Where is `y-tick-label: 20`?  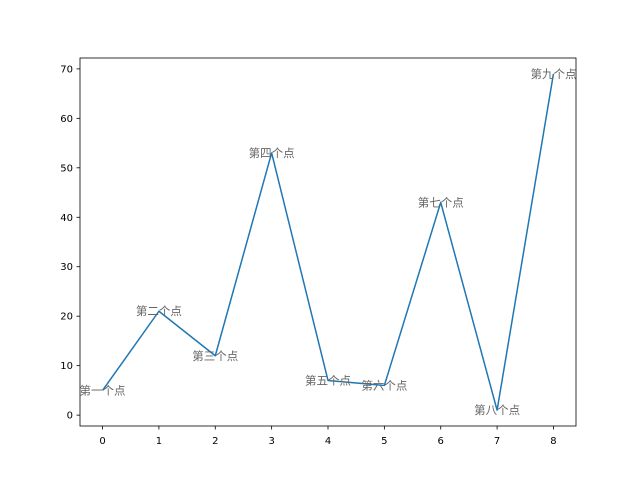
y-tick-label: 20 is located at coordinates (66, 317).